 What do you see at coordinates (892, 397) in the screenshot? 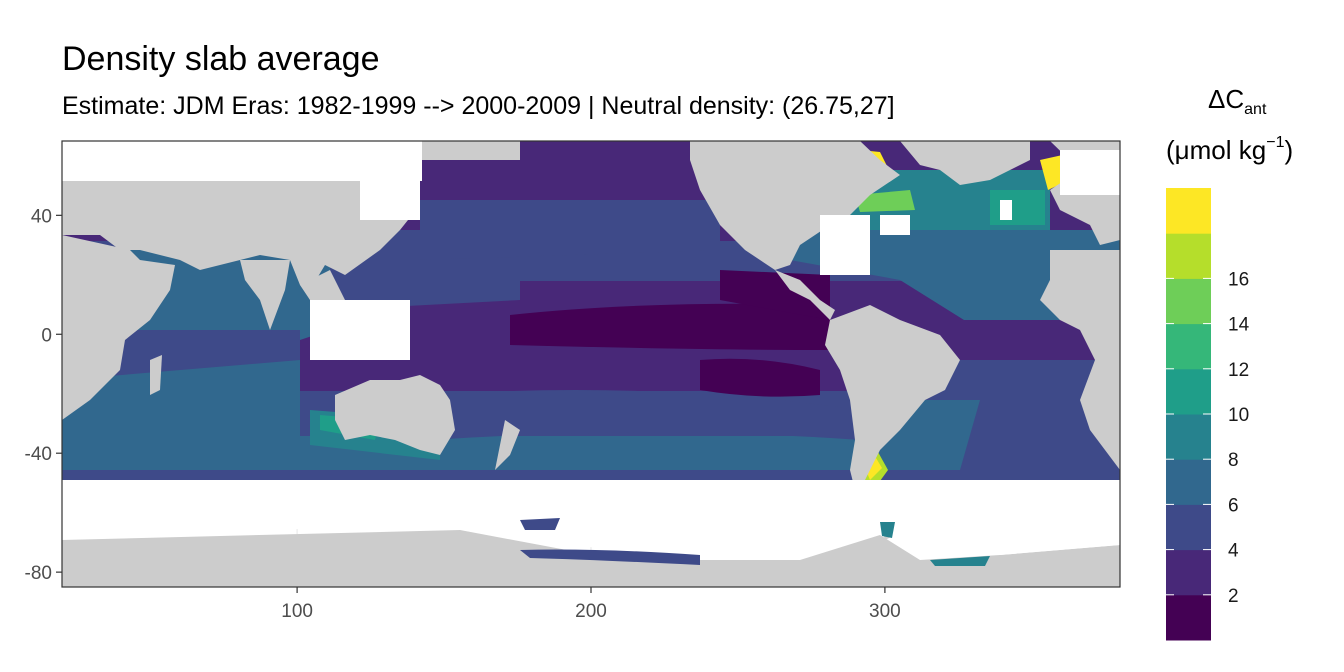
I see `land-south-america` at bounding box center [892, 397].